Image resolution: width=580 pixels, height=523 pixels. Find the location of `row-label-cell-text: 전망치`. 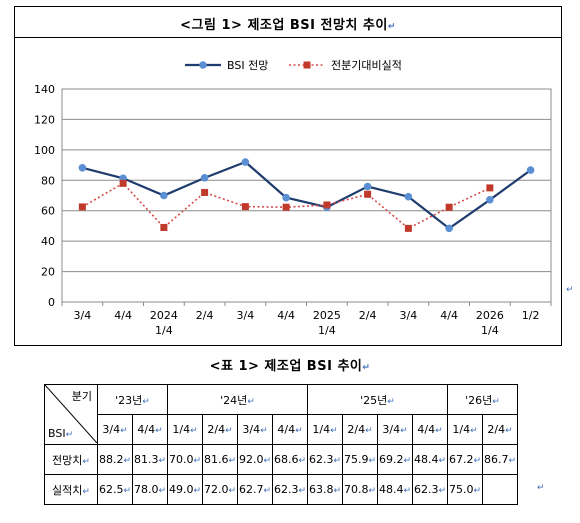

row-label-cell-text: 전망치 is located at coordinates (67, 460).